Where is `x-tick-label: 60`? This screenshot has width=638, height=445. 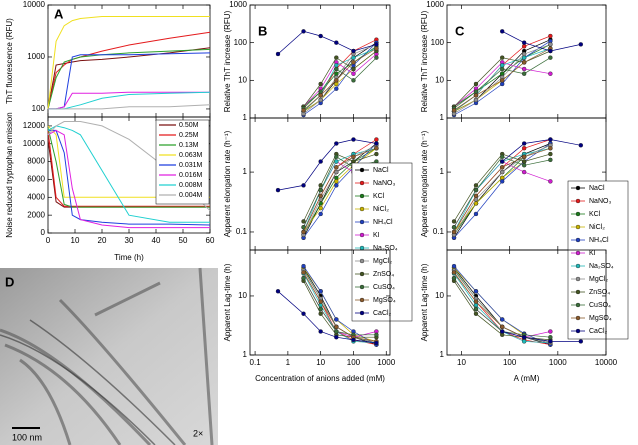
x-tick-label: 60 is located at coordinates (210, 240).